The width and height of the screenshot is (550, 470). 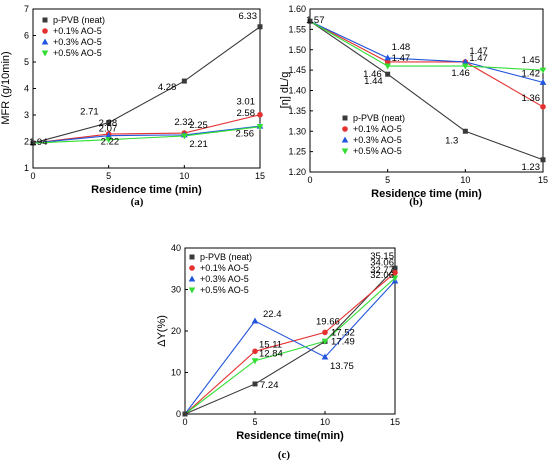 What do you see at coordinates (285, 90) in the screenshot?
I see `y-axis-label: [η] dL/g` at bounding box center [285, 90].